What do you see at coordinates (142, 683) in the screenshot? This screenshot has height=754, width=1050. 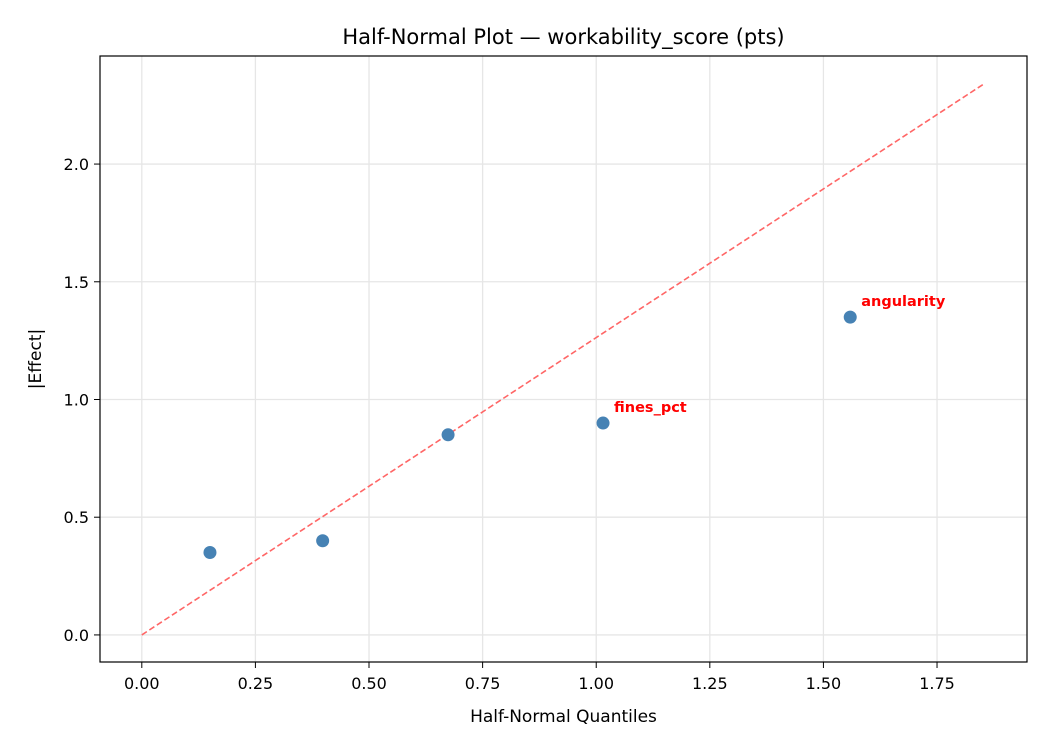 I see `x-tick-label: 0.00` at bounding box center [142, 683].